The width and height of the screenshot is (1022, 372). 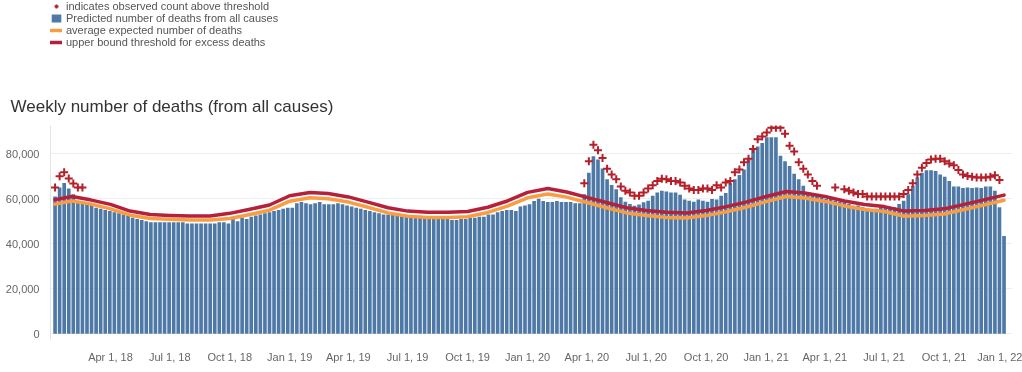 I want to click on legend-label: indicates observed count above threshold, so click(x=168, y=6).